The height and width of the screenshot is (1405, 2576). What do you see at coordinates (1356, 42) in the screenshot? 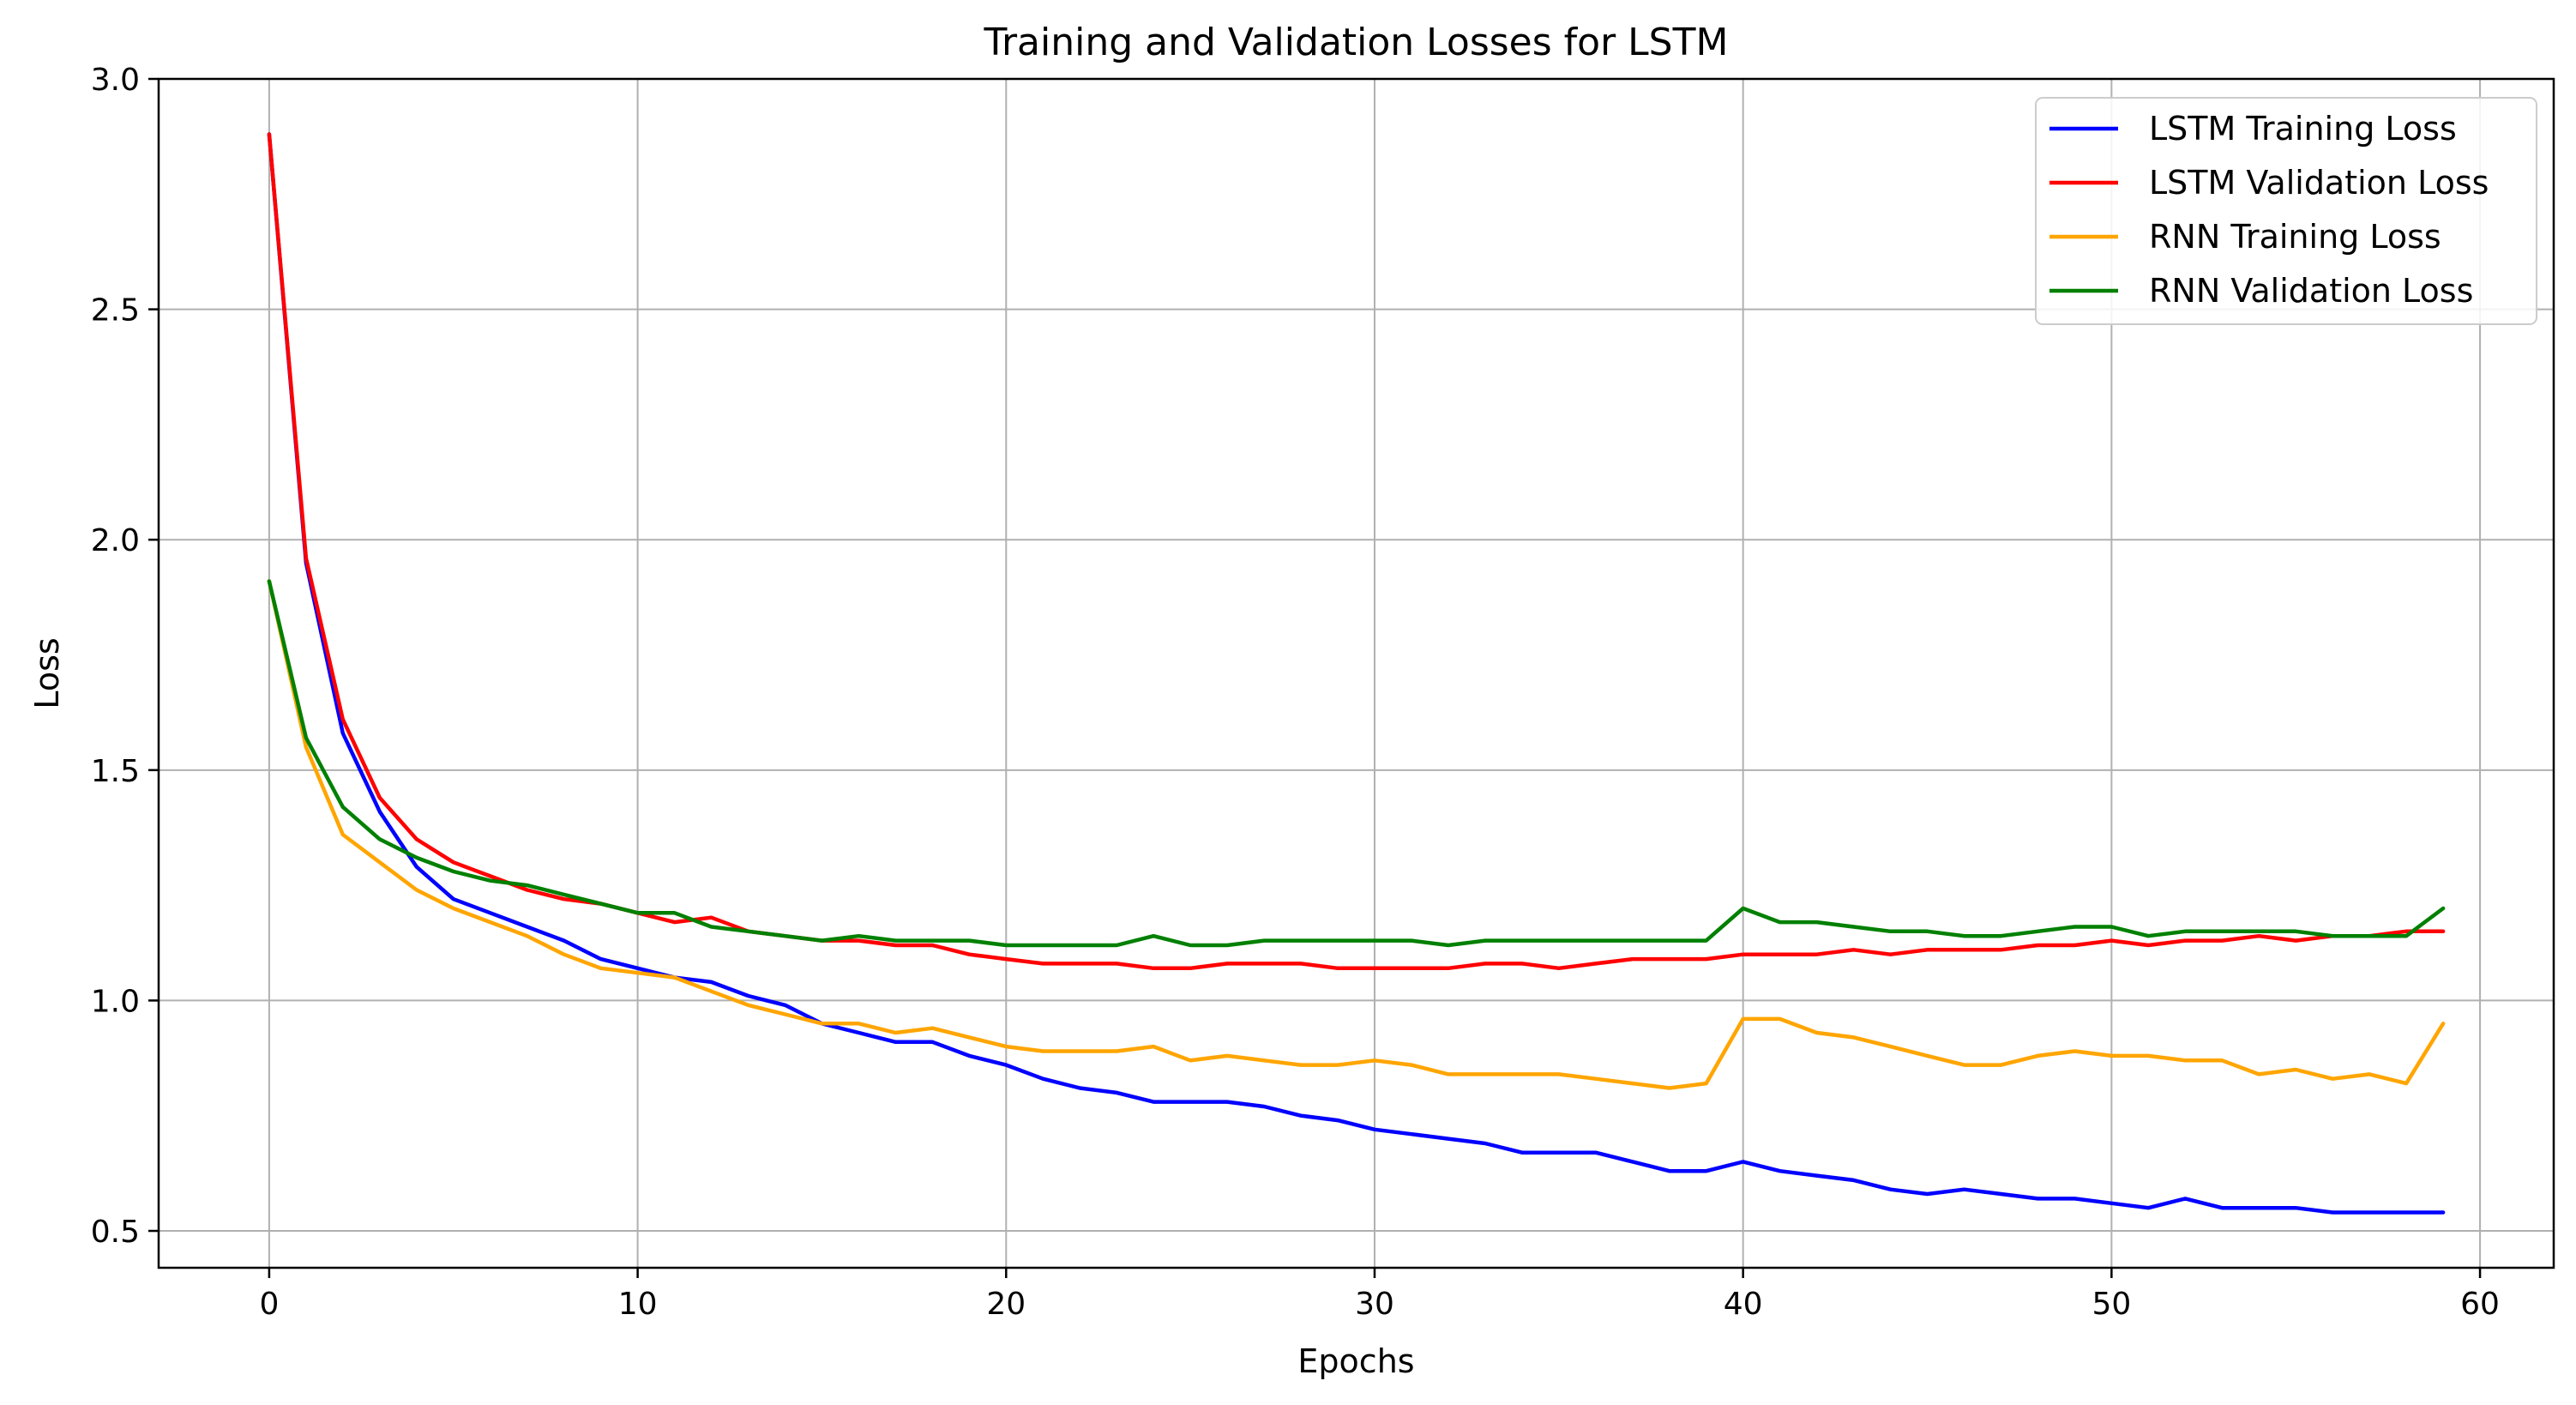
I see `chart-title: Training and Validation Losses for LSTM` at bounding box center [1356, 42].